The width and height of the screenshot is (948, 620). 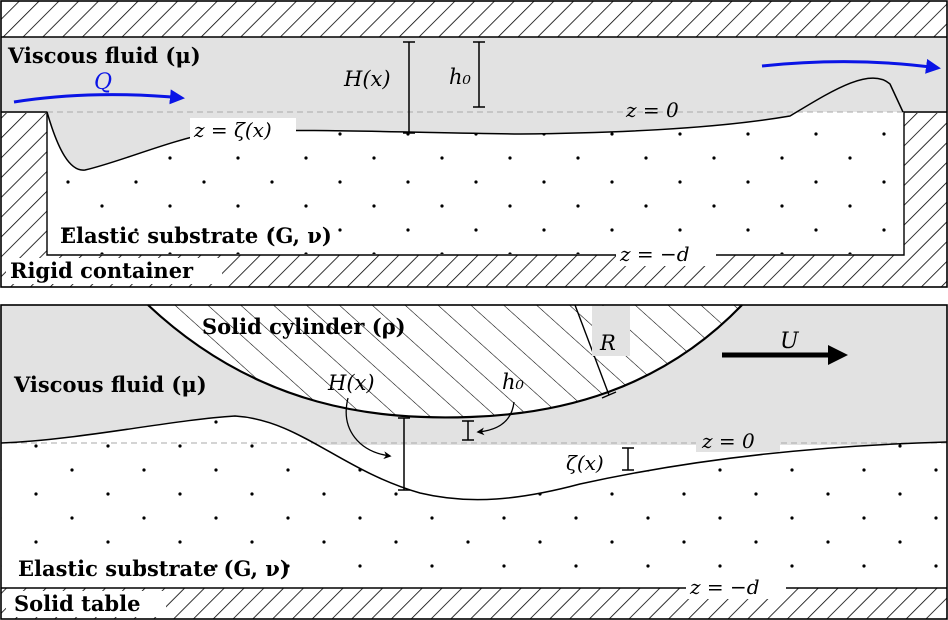 What do you see at coordinates (474, 458) in the screenshot?
I see `bottom-interface-curve` at bounding box center [474, 458].